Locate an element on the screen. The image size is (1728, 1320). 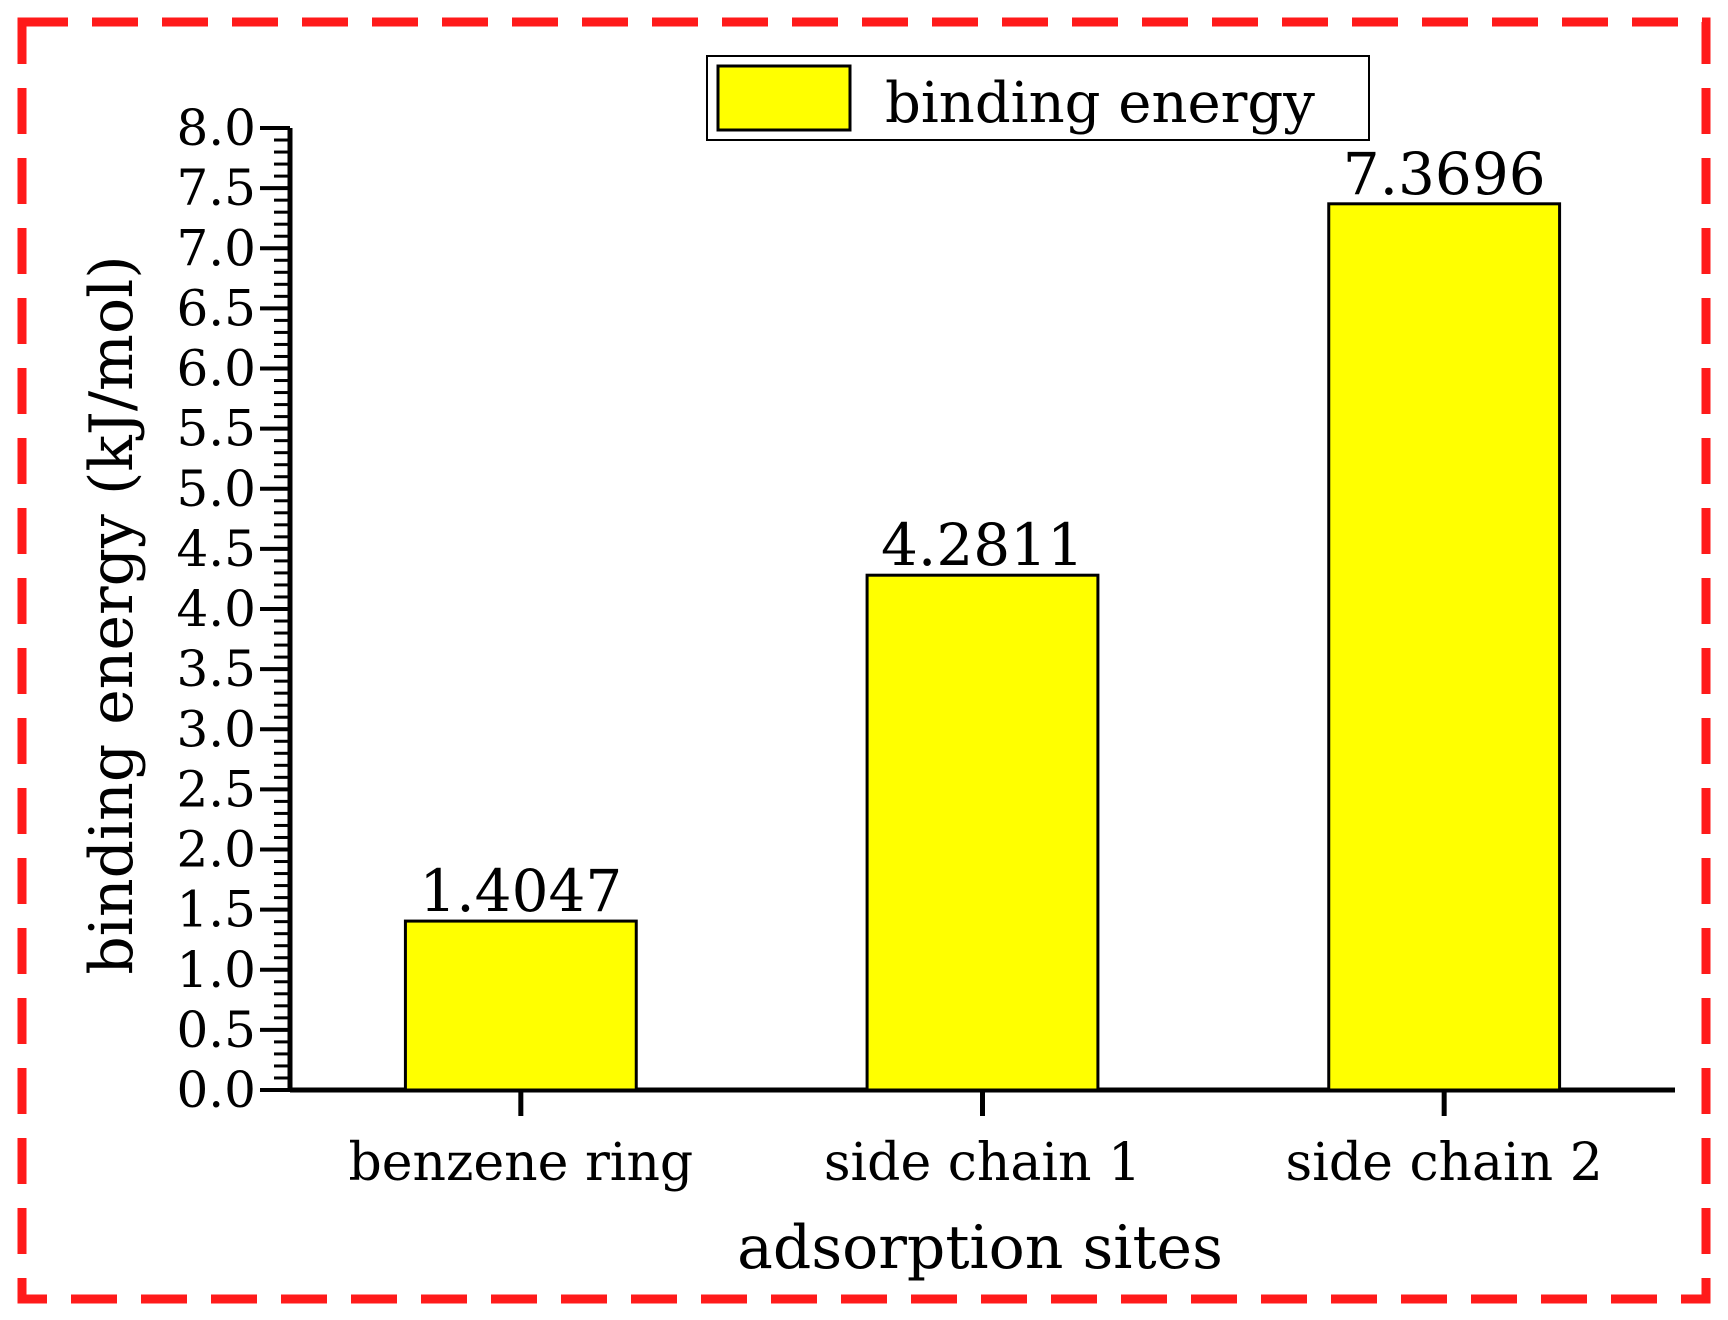
legend-swatch is located at coordinates (784, 98).